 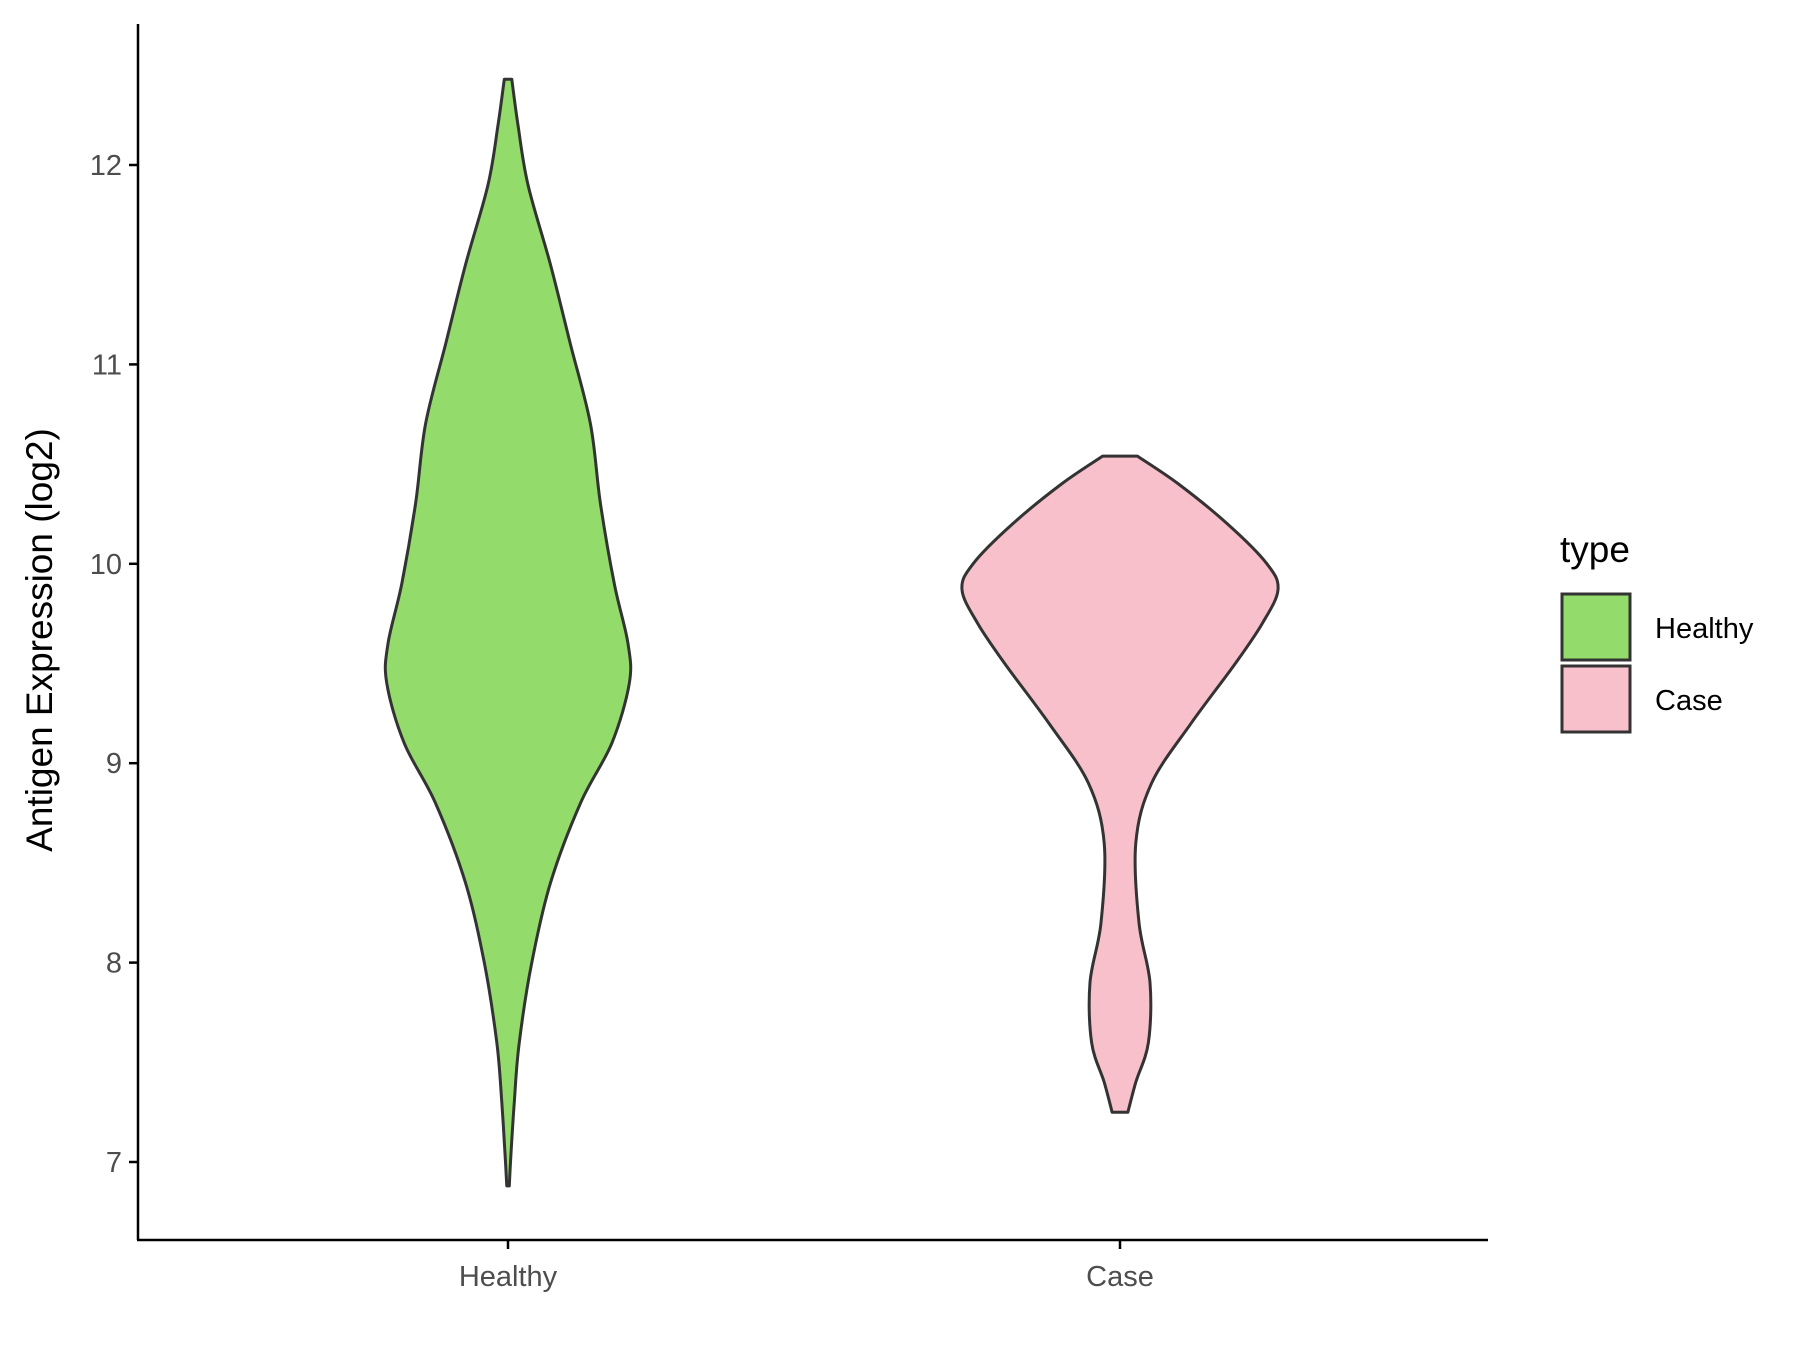 What do you see at coordinates (508, 1277) in the screenshot?
I see `x-tick-label: Healthy` at bounding box center [508, 1277].